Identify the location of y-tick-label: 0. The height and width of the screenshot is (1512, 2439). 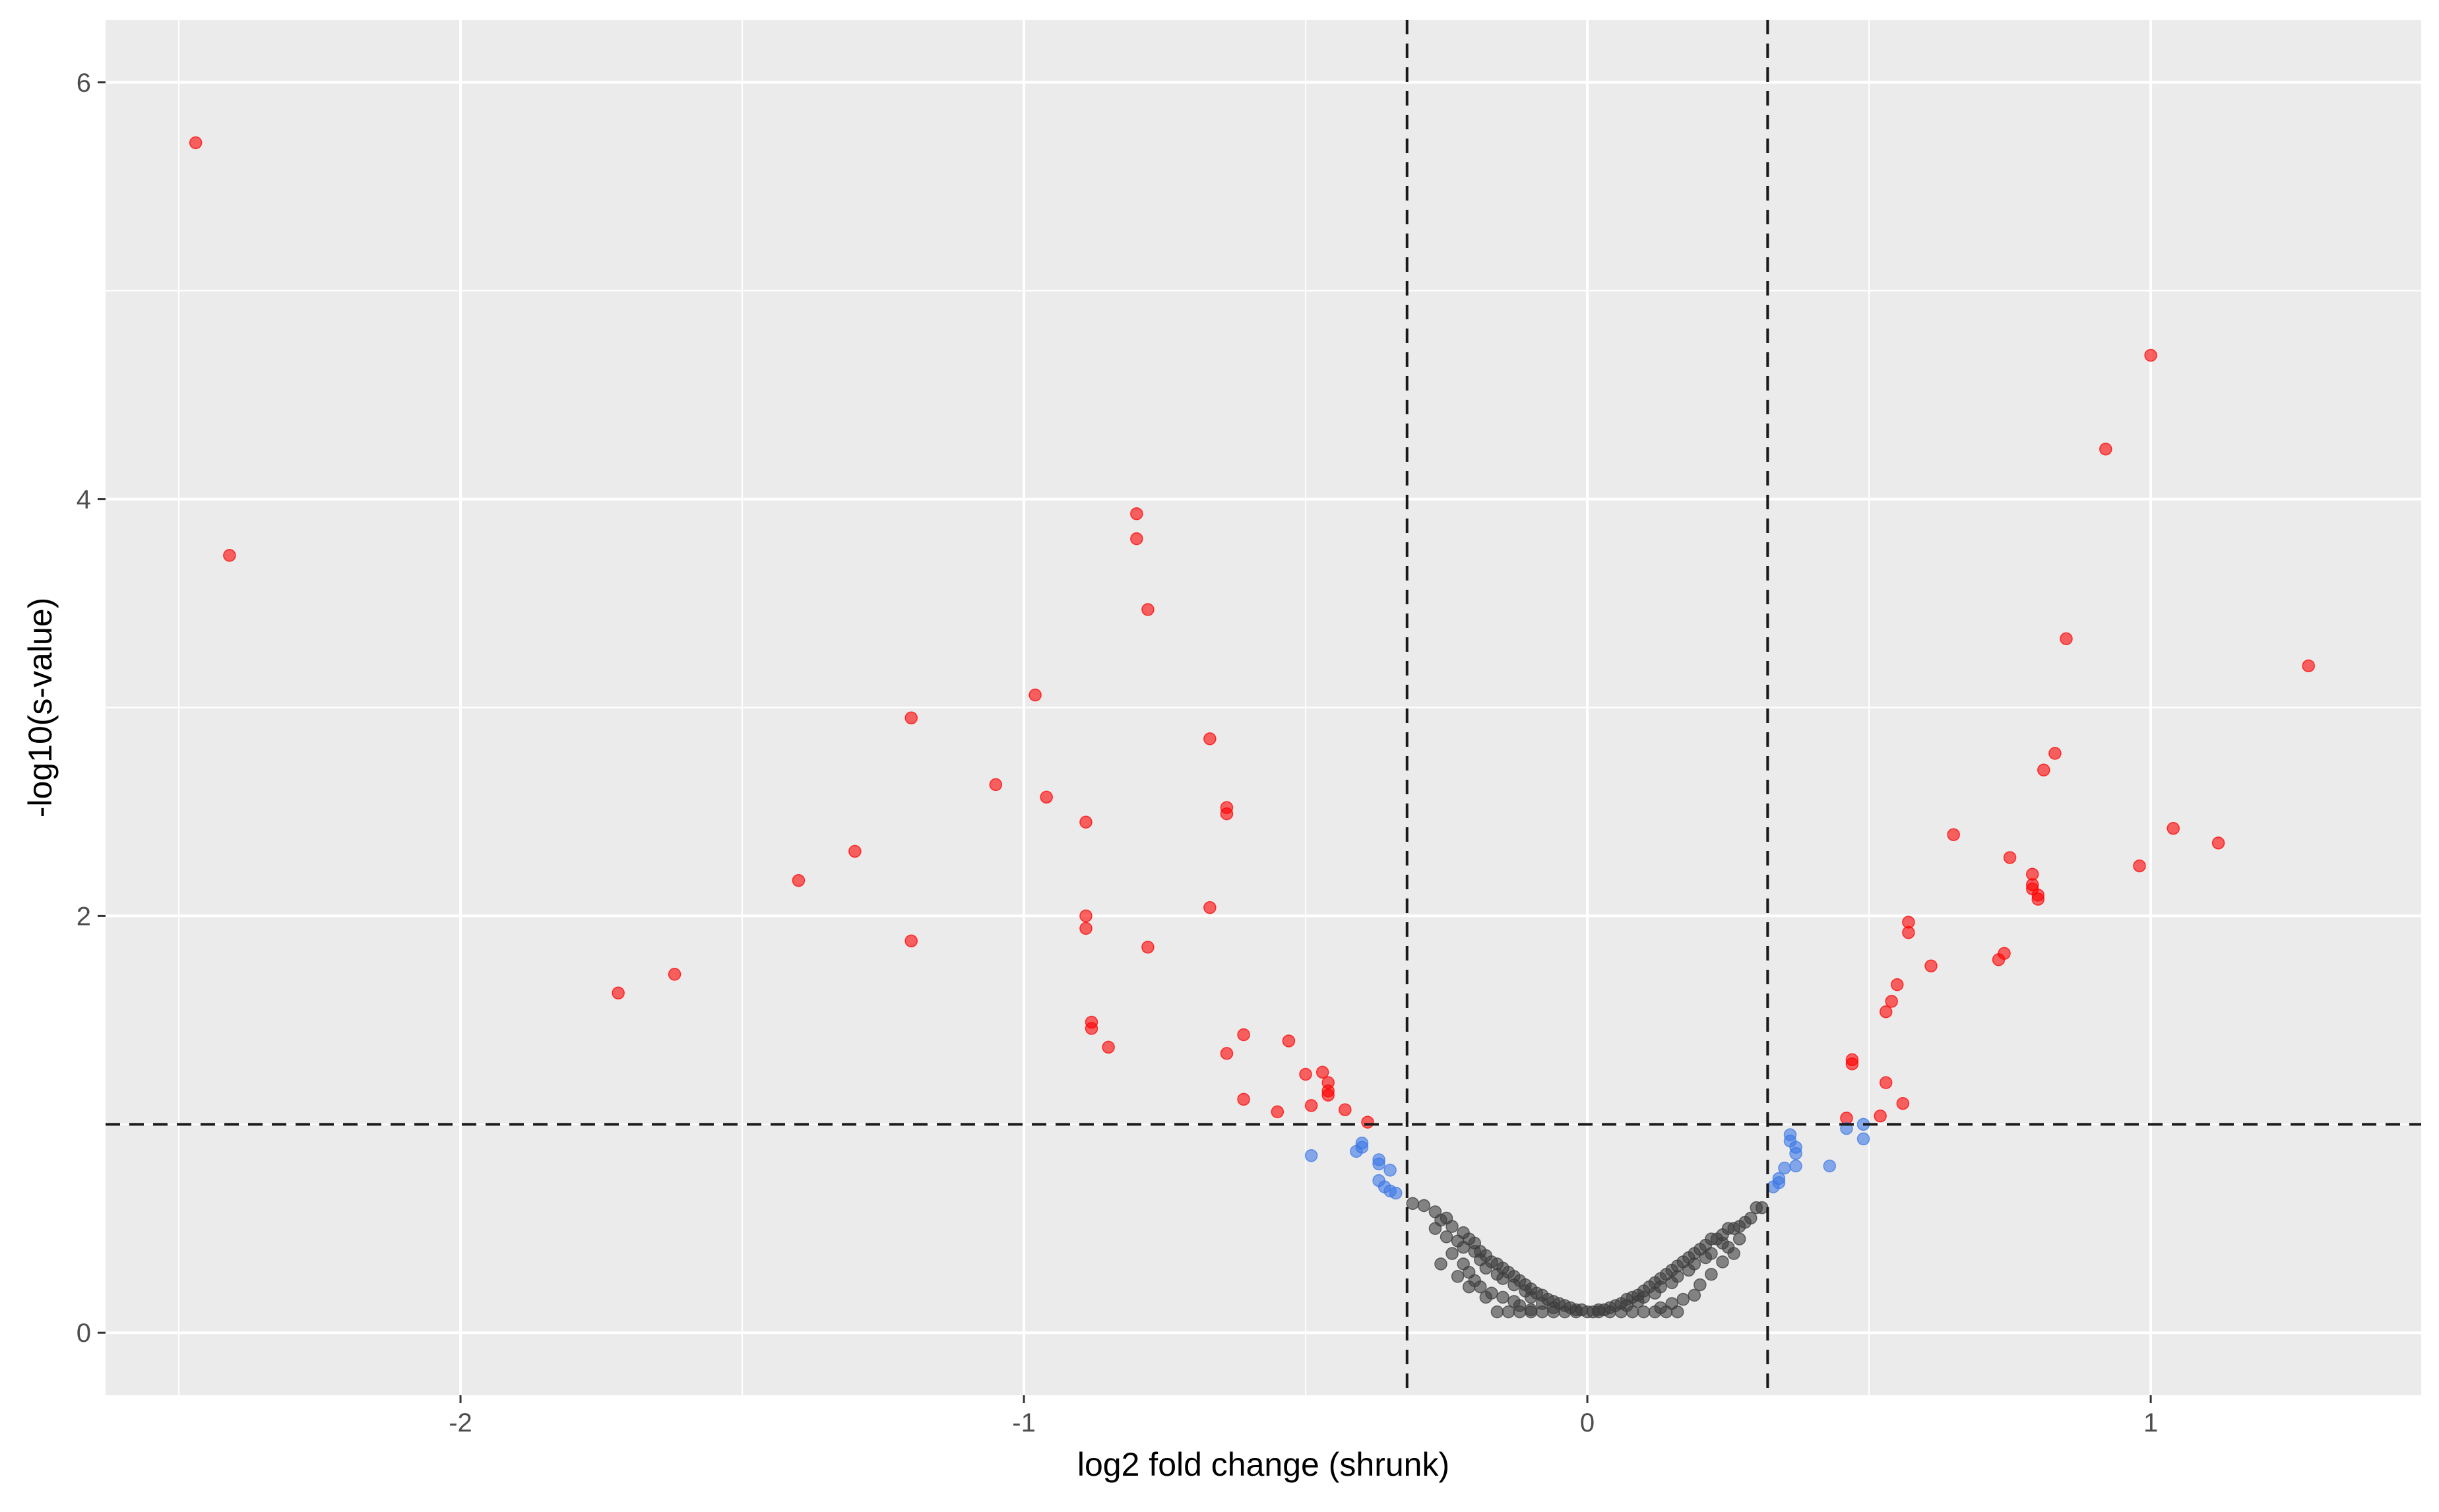
(84, 1333).